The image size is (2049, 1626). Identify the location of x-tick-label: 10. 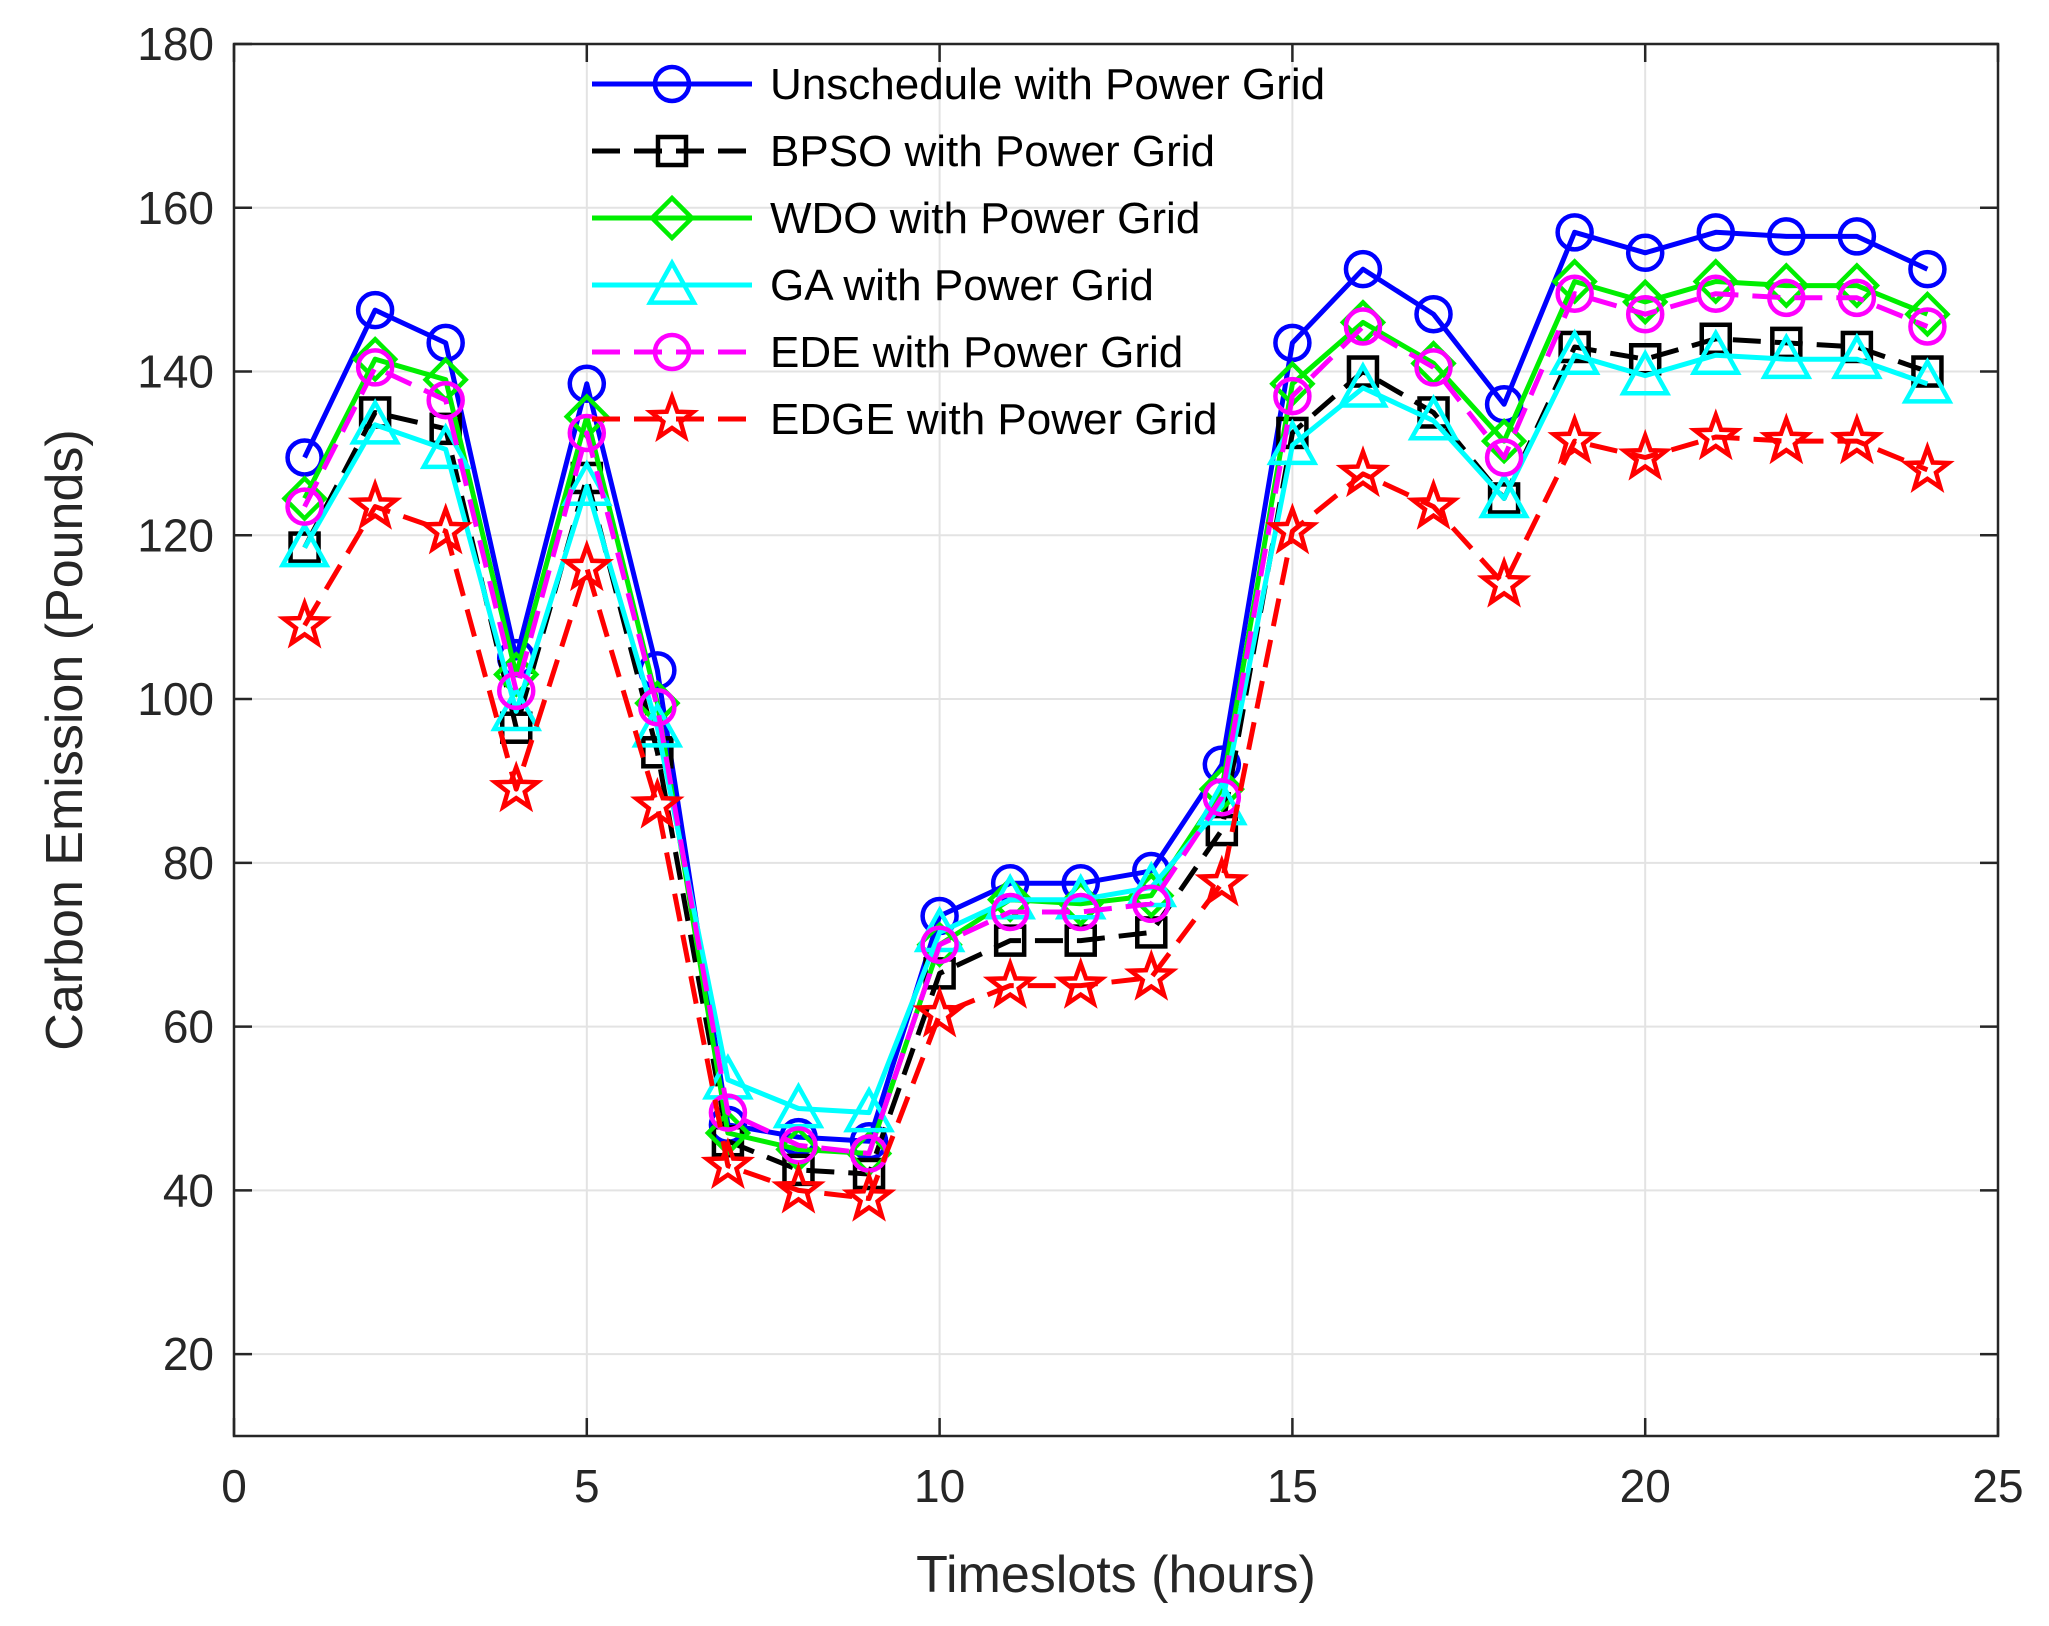
(939, 1486).